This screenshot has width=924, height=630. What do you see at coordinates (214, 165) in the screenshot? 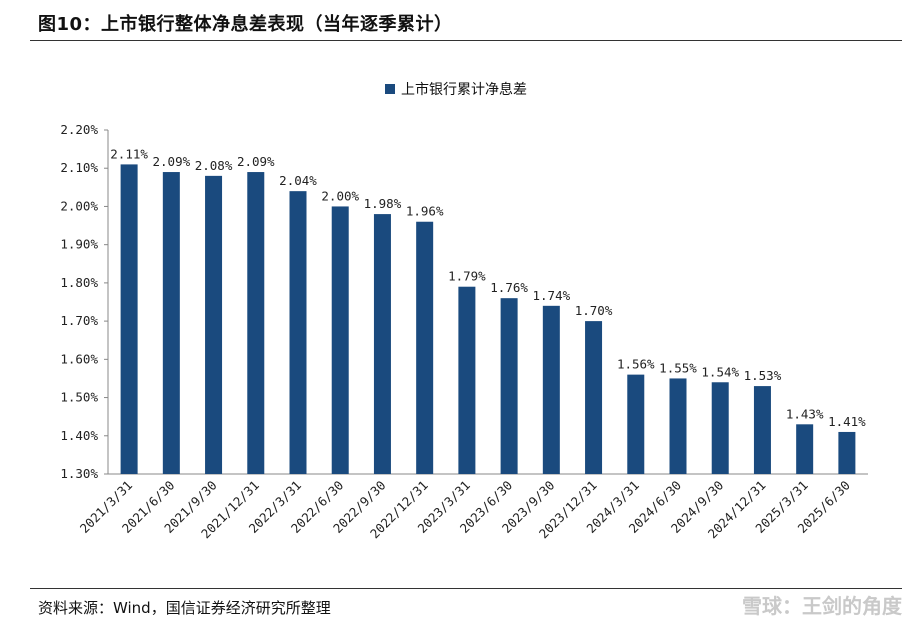
I see `data-label: 2.08%` at bounding box center [214, 165].